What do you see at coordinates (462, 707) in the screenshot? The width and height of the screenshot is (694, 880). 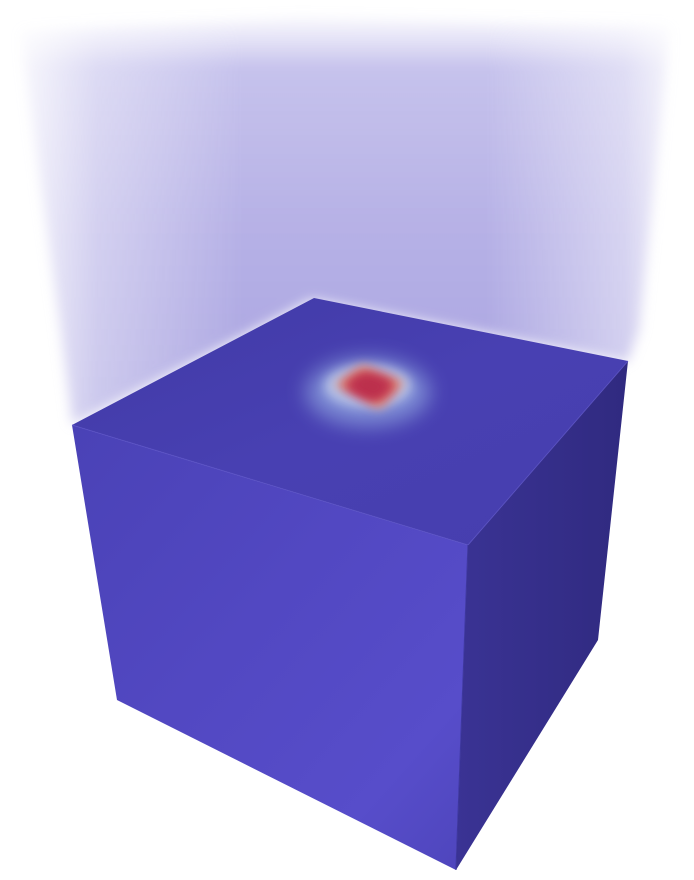 I see `cube-edge-vertical` at bounding box center [462, 707].